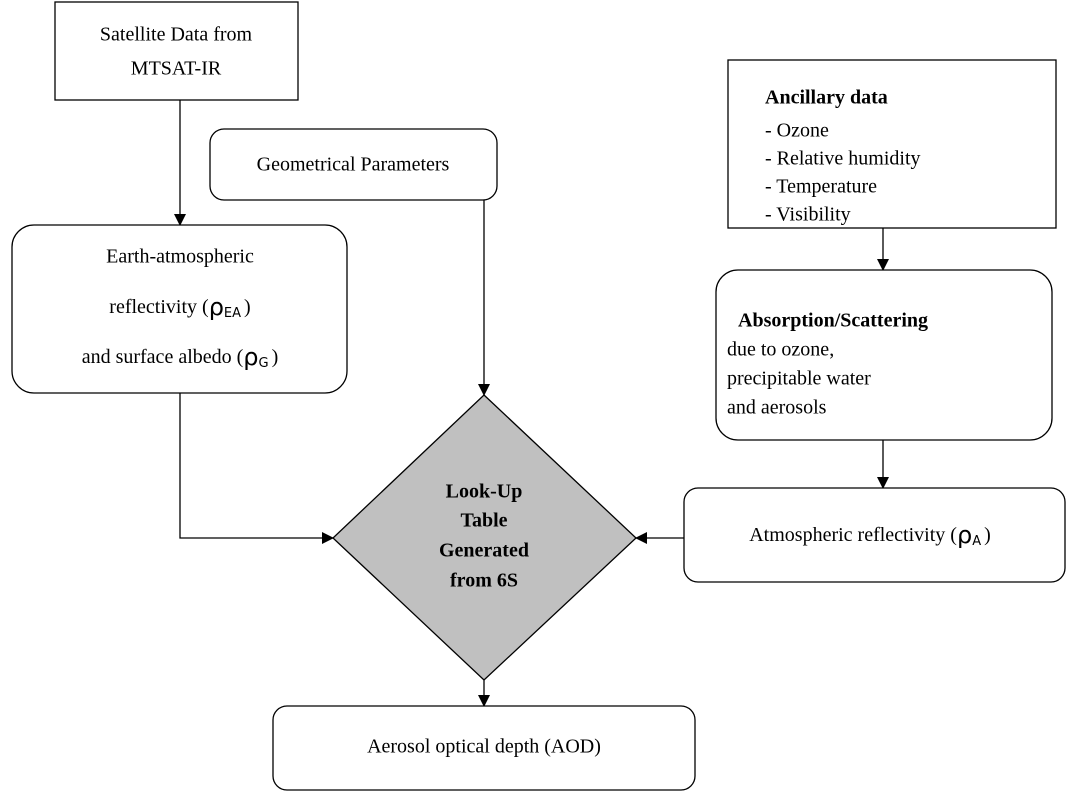 The image size is (1076, 799). Describe the element at coordinates (797, 131) in the screenshot. I see `ancillary-item: - Ozone` at that location.